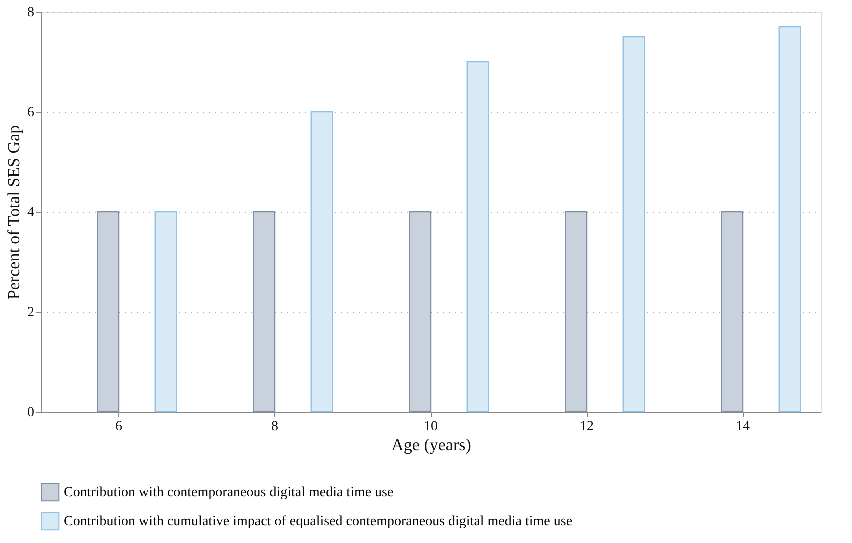 The height and width of the screenshot is (543, 852). What do you see at coordinates (31, 313) in the screenshot?
I see `y-tick-label: 2` at bounding box center [31, 313].